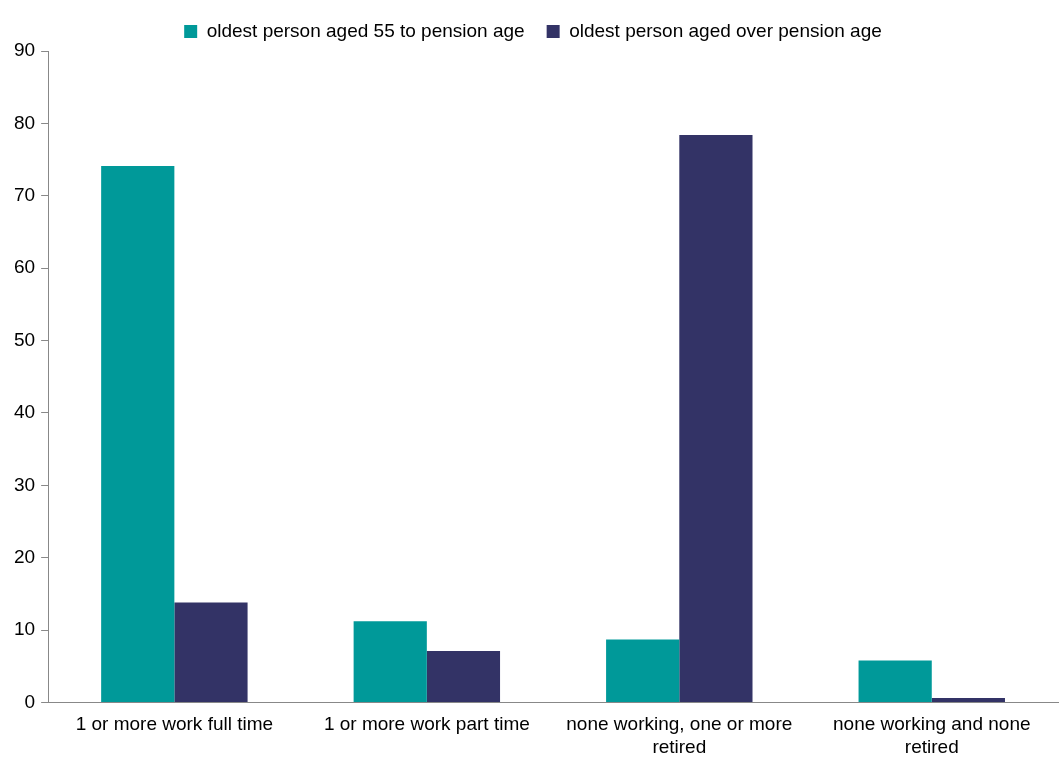 This screenshot has width=1062, height=762. Describe the element at coordinates (24, 194) in the screenshot. I see `y-tick-label: 70` at that location.